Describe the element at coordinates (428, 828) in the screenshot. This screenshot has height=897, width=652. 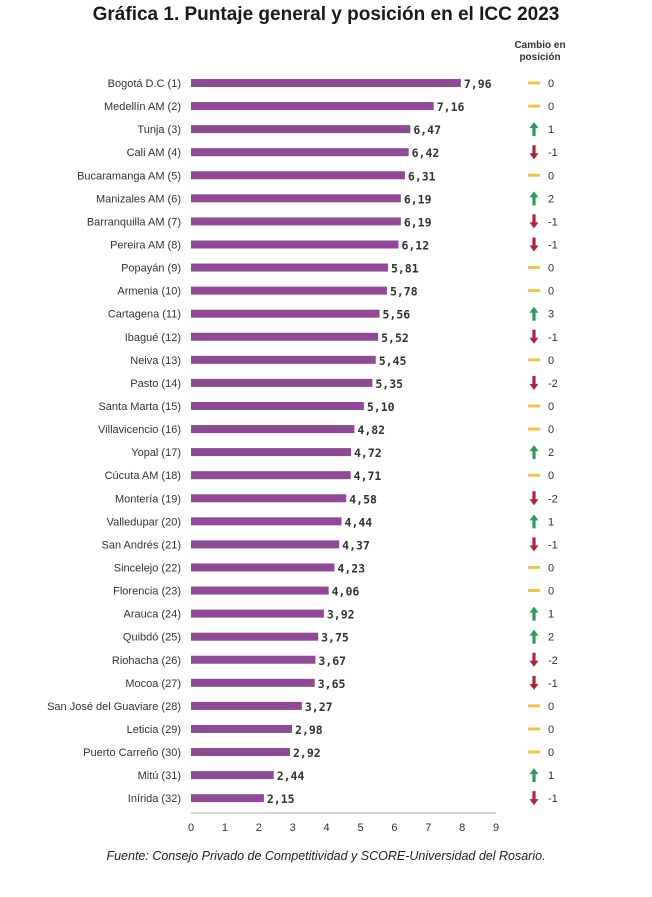
I see `x-tick-label: 7` at that location.